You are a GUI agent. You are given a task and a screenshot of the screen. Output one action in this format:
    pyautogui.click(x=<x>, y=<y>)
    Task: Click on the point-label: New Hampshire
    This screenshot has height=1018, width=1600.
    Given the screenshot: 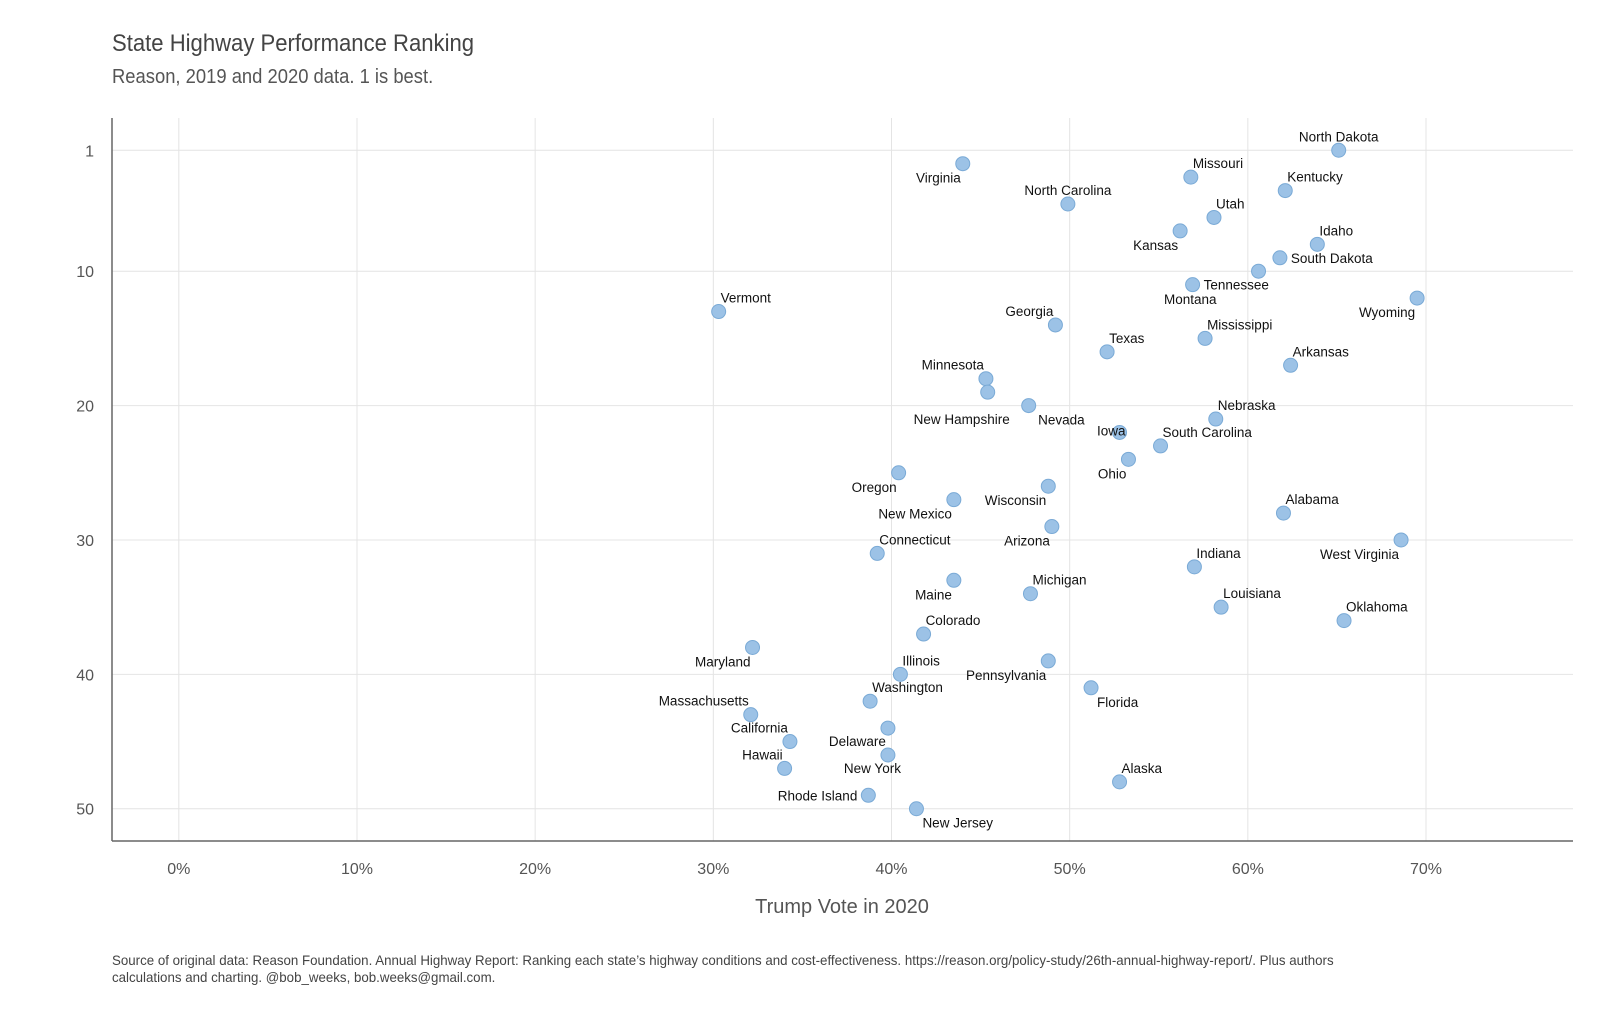 What is the action you would take?
    pyautogui.click(x=962, y=419)
    